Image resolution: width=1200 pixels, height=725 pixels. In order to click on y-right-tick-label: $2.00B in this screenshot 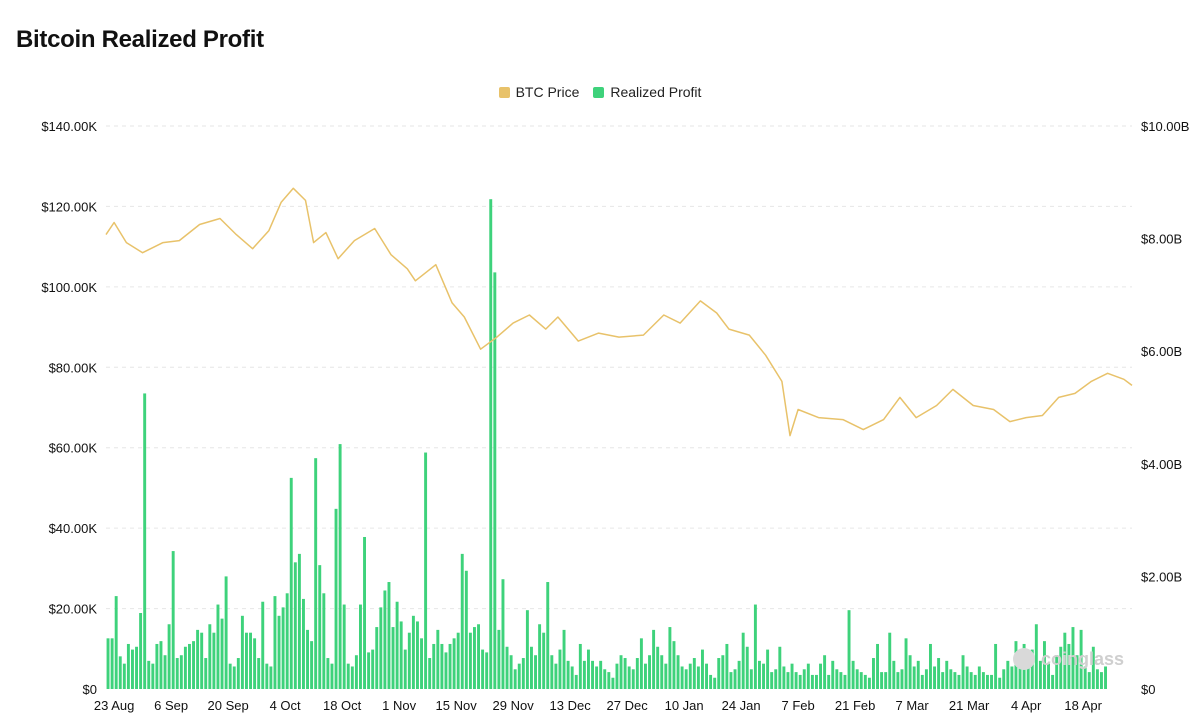, I will do `click(1161, 576)`.